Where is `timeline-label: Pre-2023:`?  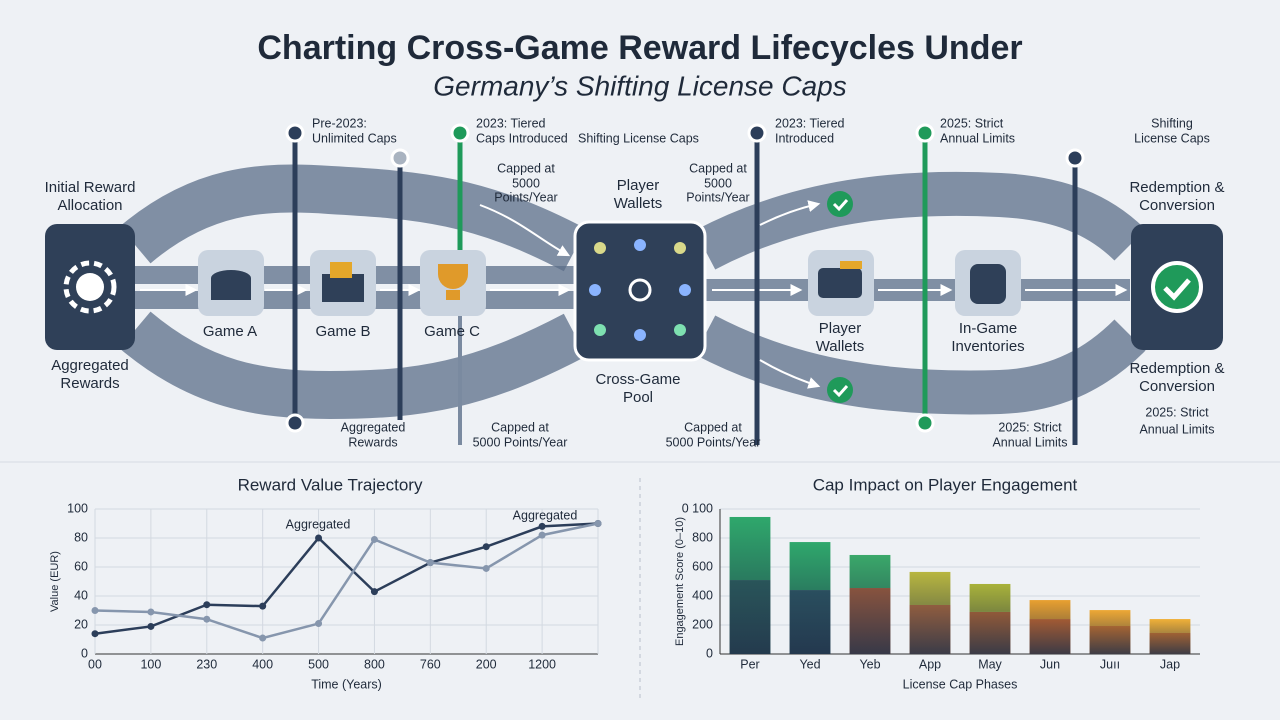 timeline-label: Pre-2023: is located at coordinates (339, 123).